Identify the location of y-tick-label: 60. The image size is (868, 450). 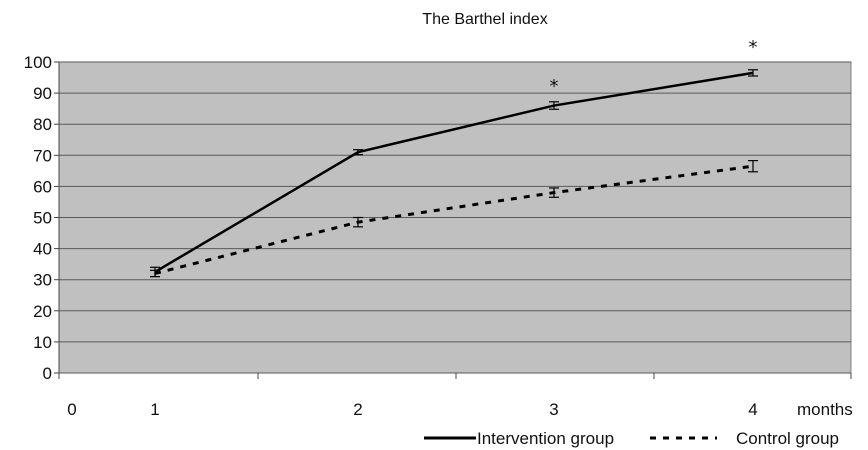
(42, 186).